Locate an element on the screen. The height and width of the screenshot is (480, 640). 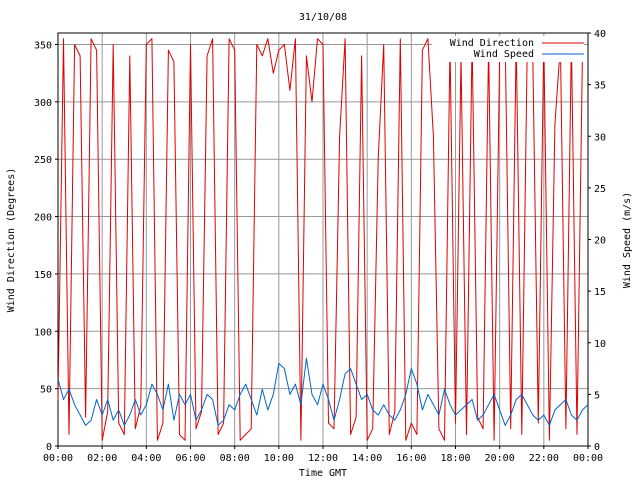
y-right-tick-label: 30 is located at coordinates (600, 137).